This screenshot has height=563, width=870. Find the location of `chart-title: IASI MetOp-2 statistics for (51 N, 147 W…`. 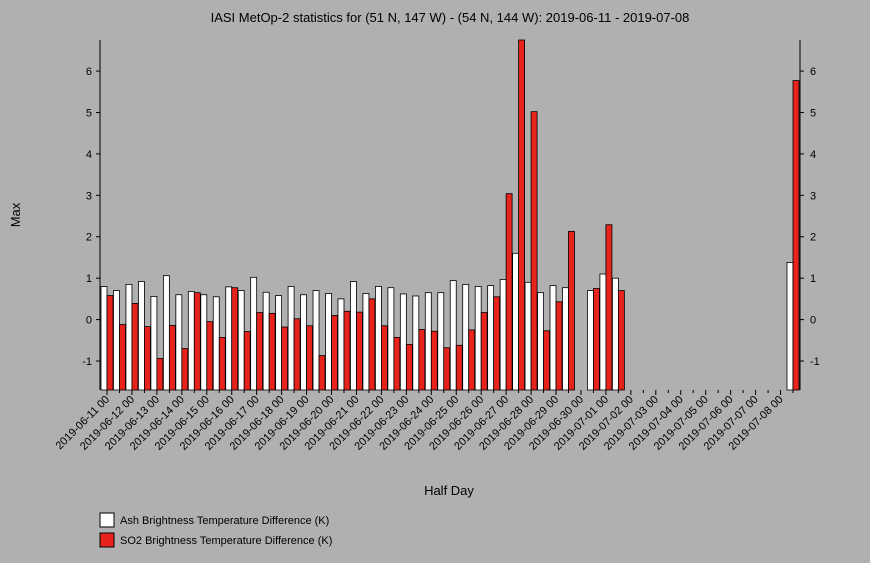

chart-title: IASI MetOp-2 statistics for (51 N, 147 W… is located at coordinates (450, 17).